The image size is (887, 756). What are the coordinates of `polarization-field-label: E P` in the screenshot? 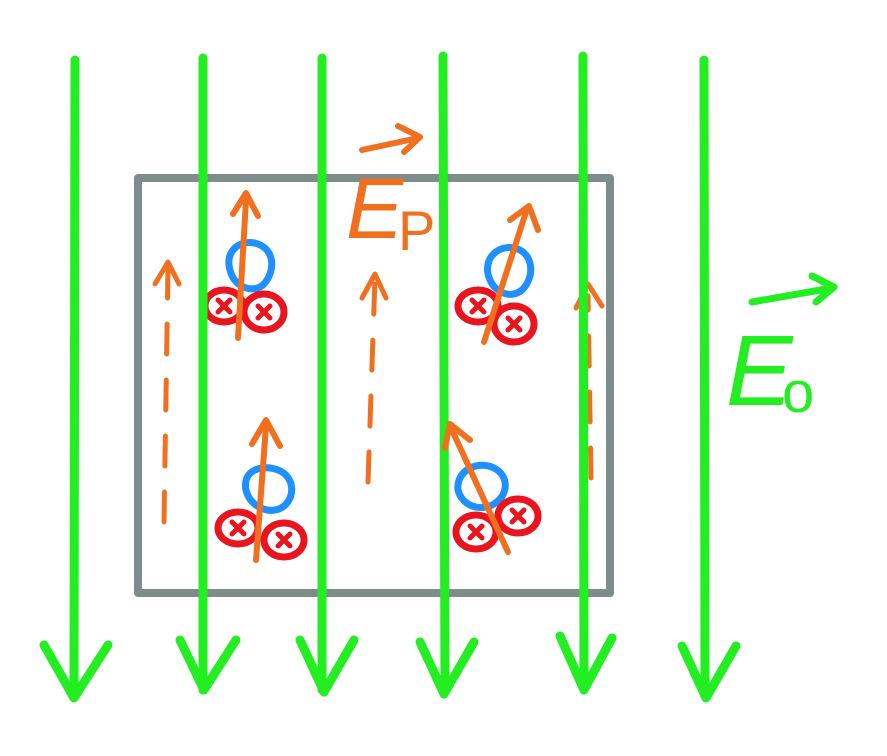 It's located at (390, 192).